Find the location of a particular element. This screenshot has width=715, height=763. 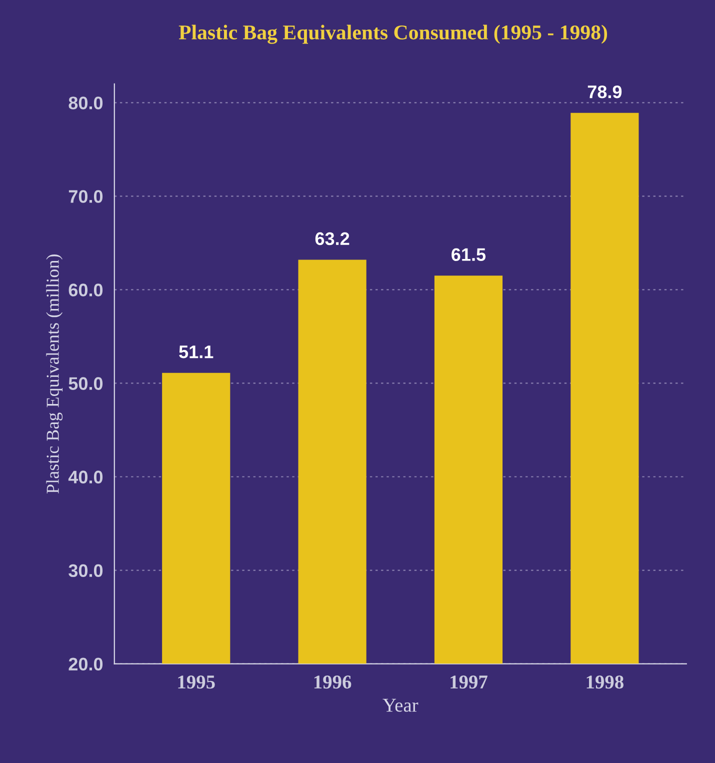

y-tick-label: 50.0 is located at coordinates (85, 383).